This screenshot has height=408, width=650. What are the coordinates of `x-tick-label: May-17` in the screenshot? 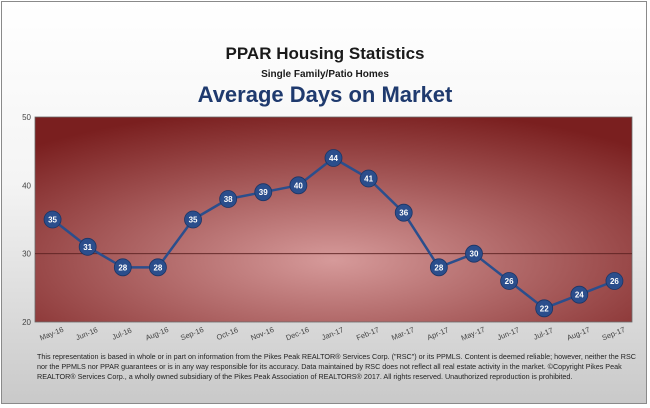 It's located at (473, 334).